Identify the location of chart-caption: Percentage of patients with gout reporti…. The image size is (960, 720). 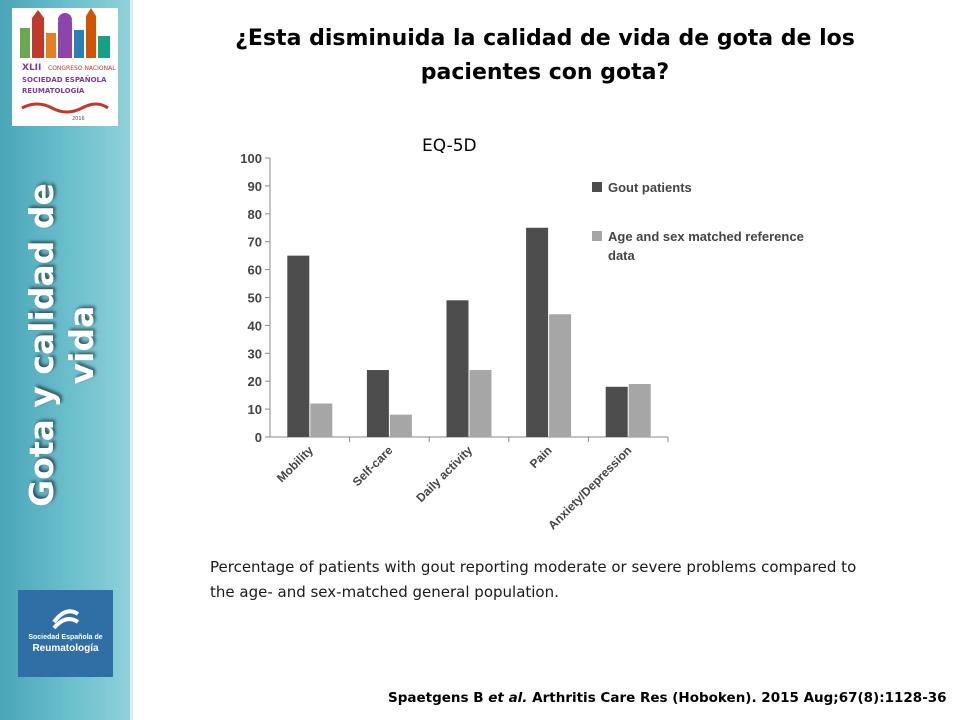
(533, 579).